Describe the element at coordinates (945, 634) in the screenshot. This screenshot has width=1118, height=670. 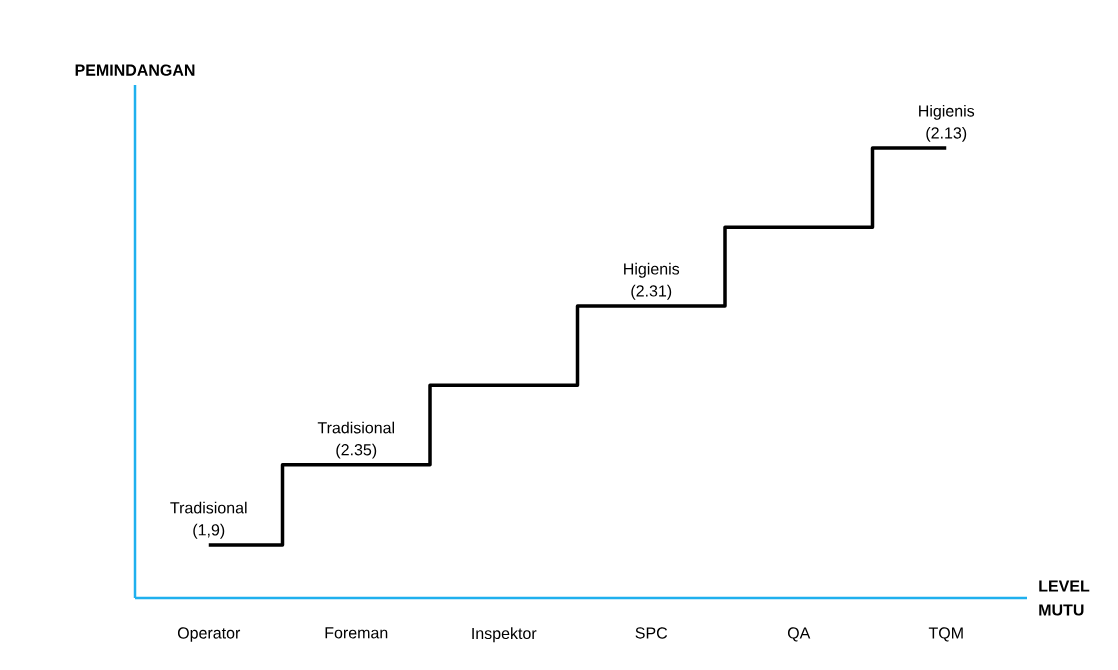
I see `x-tick-label: TQM` at that location.